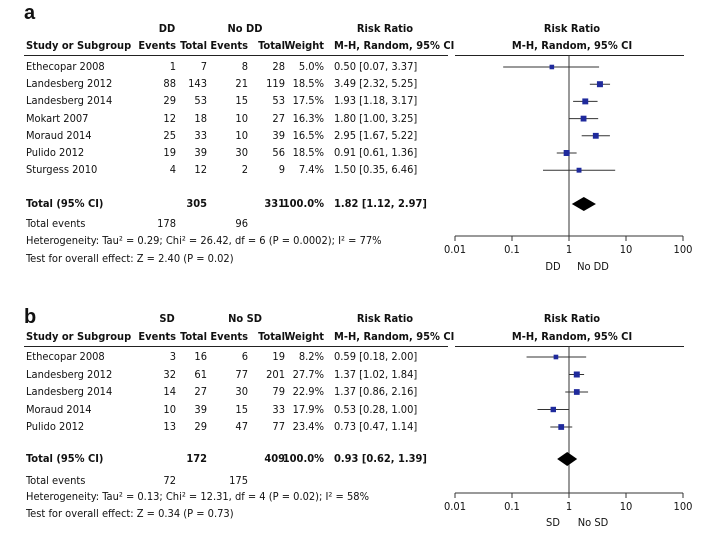  Describe the element at coordinates (200, 118) in the screenshot. I see `total1-value: 18` at that location.